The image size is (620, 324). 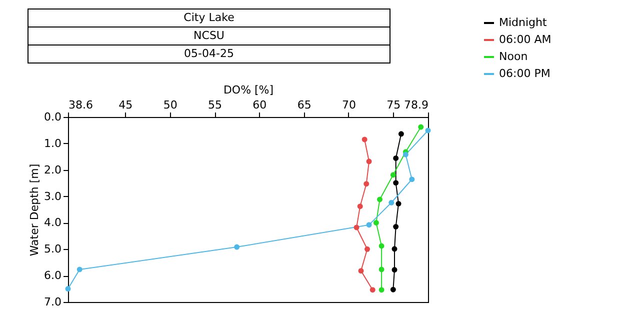 What do you see at coordinates (259, 105) in the screenshot?
I see `x-tick-label: 60` at bounding box center [259, 105].